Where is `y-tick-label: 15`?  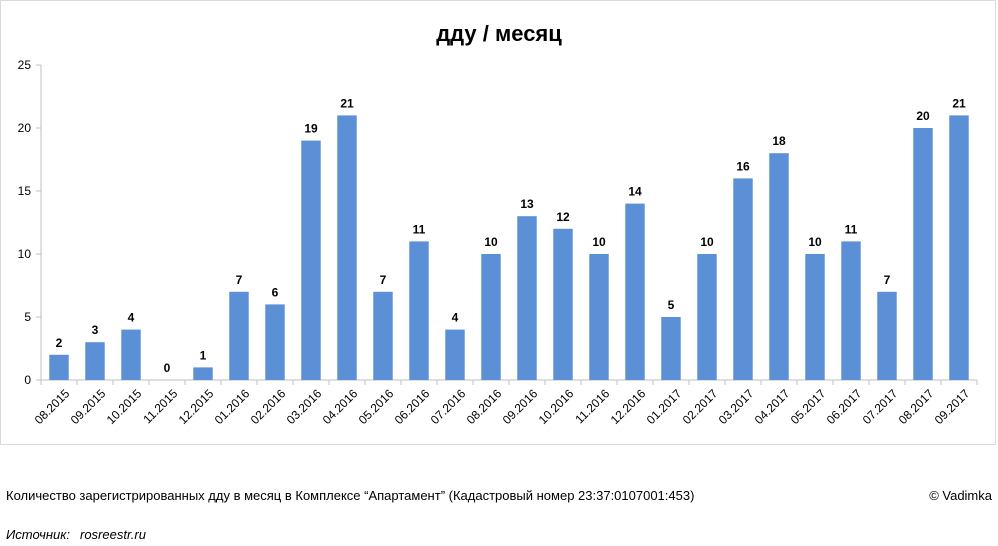
y-tick-label: 15 is located at coordinates (25, 191).